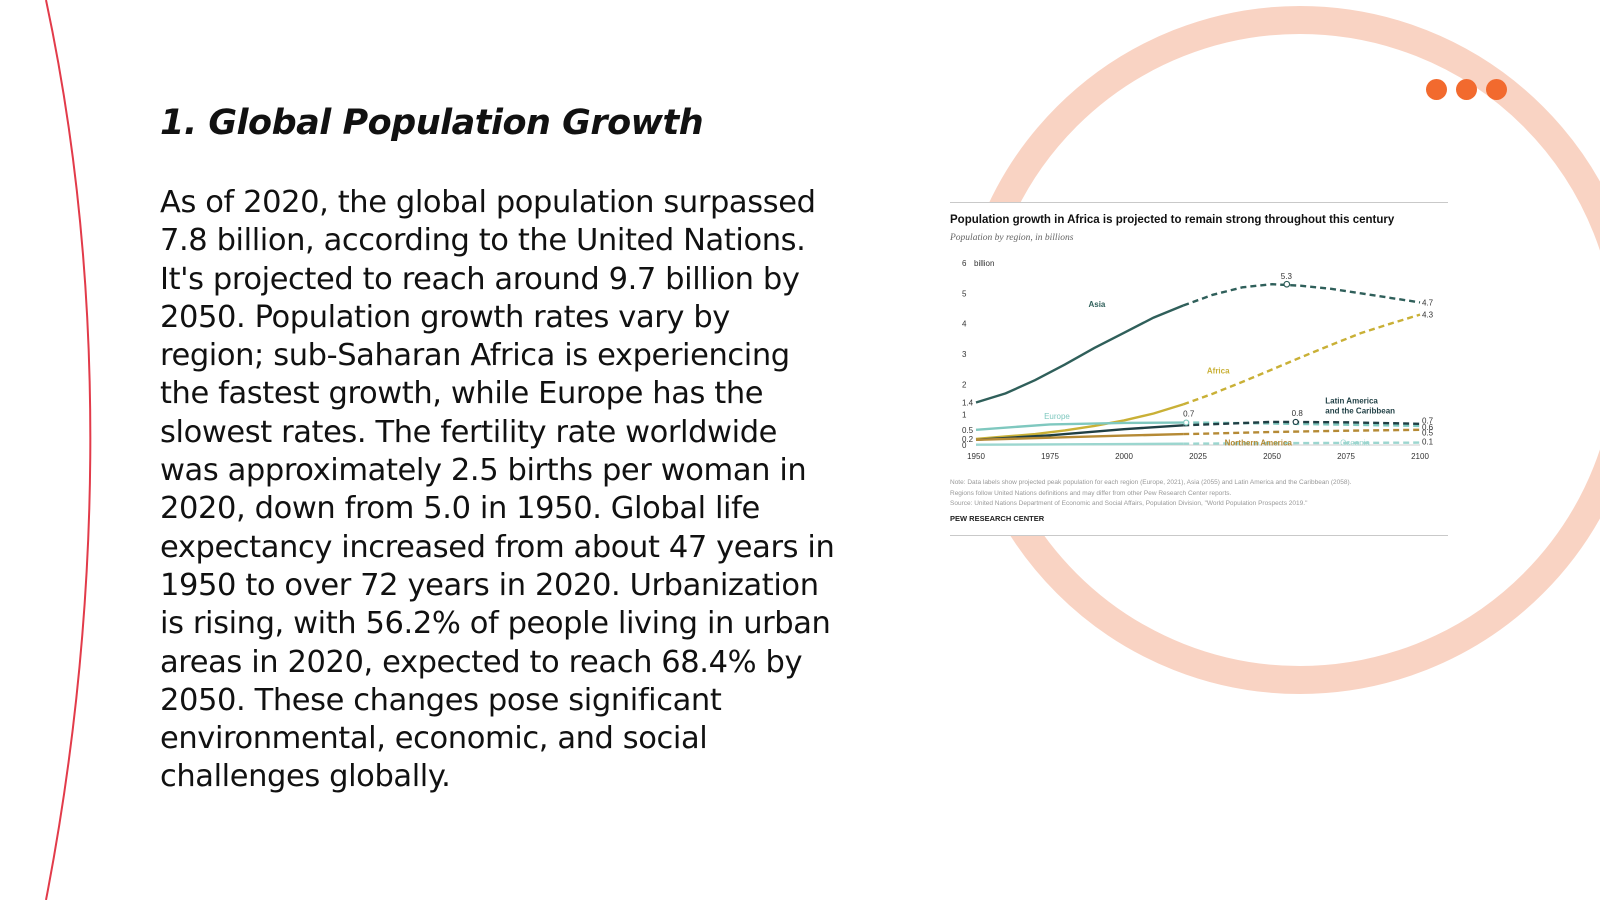  What do you see at coordinates (1198, 456) in the screenshot?
I see `x-tick-label: 2025` at bounding box center [1198, 456].